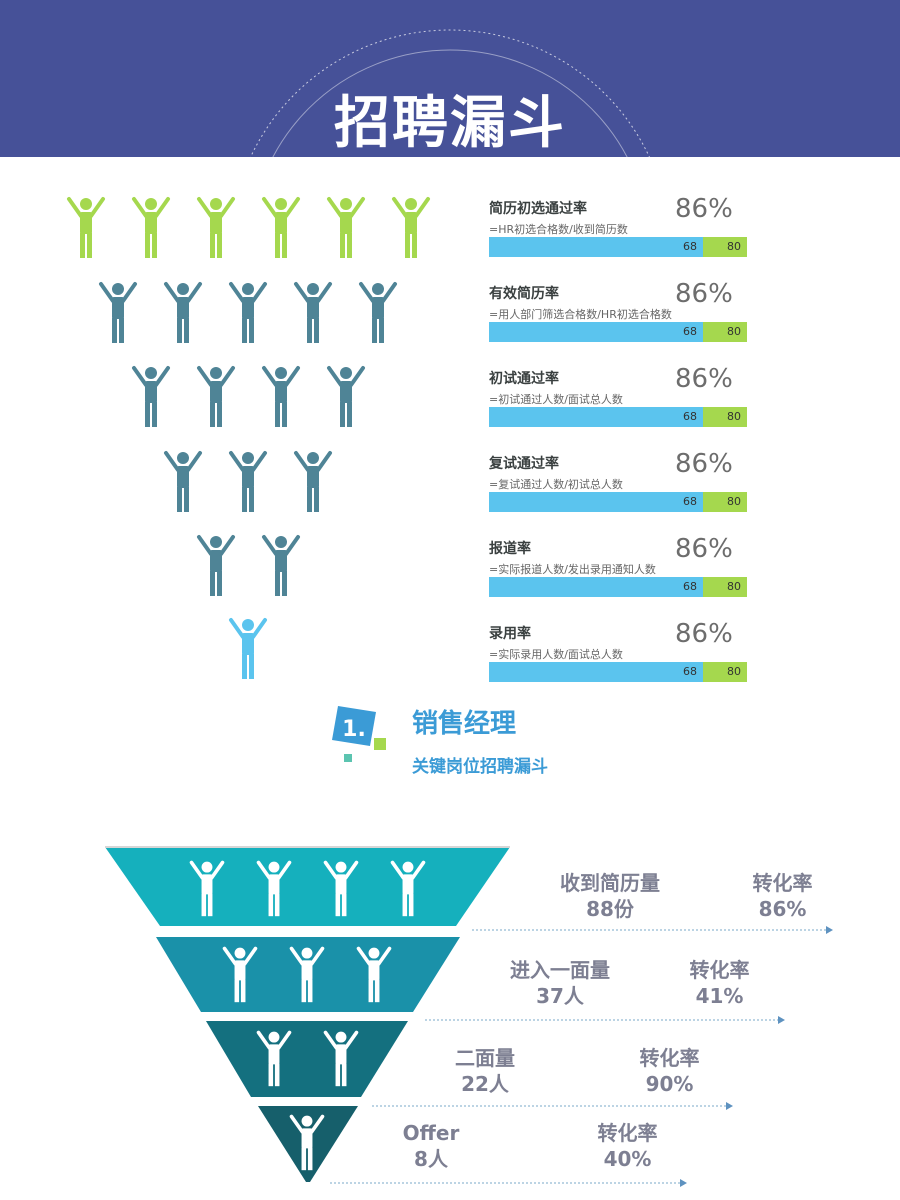 This screenshot has height=1200, width=900. What do you see at coordinates (627, 1146) in the screenshot?
I see `funnel-rate: 转化率 40%` at bounding box center [627, 1146].